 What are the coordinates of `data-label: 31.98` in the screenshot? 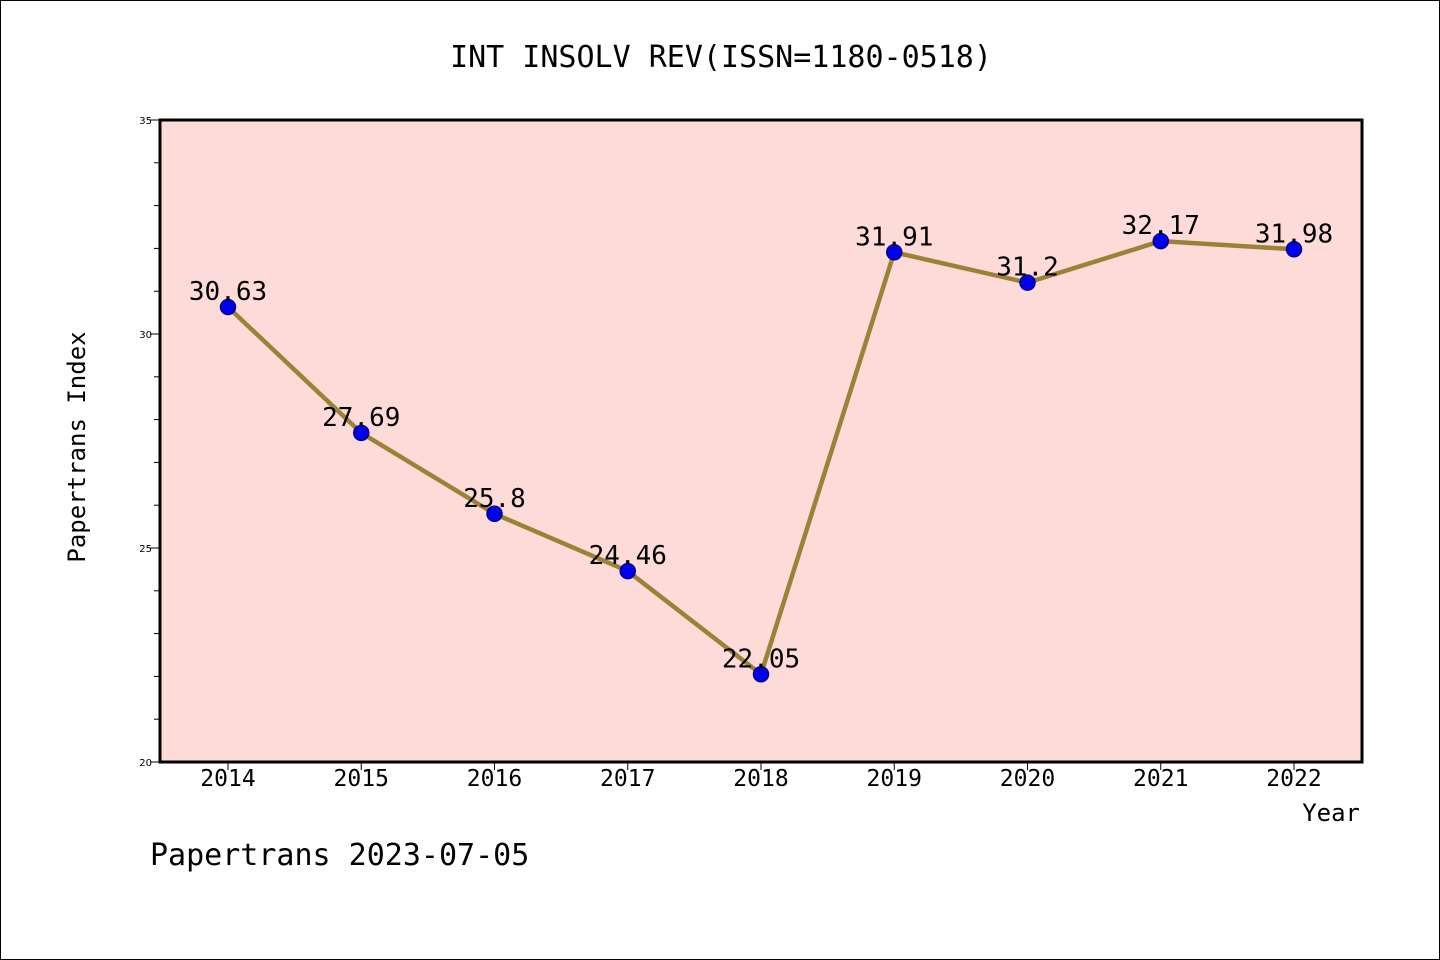 It's located at (1294, 234).